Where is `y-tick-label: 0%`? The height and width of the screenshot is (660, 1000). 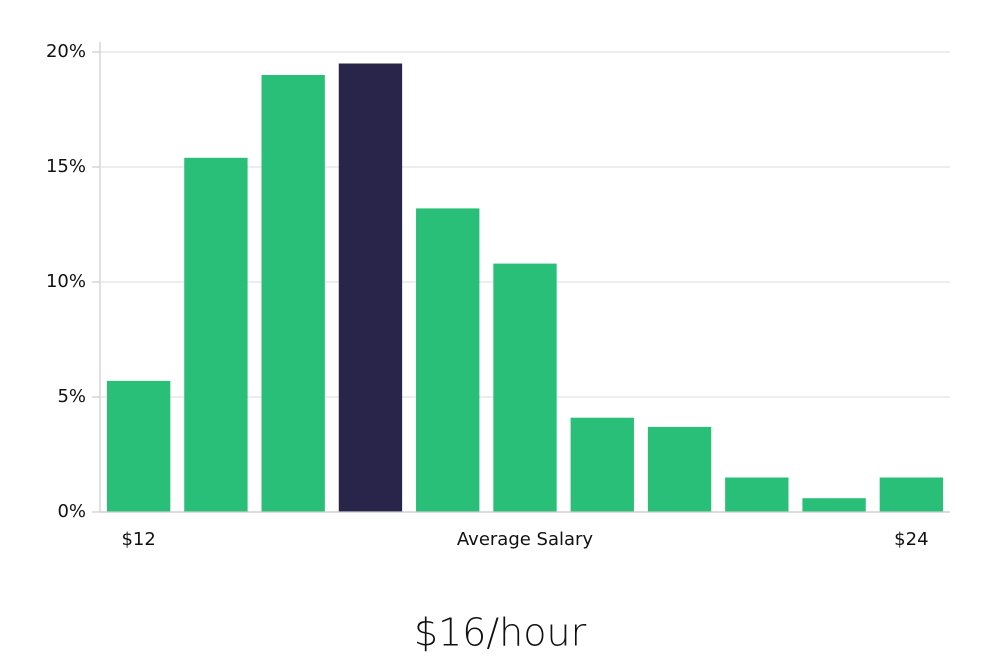 y-tick-label: 0% is located at coordinates (71, 511).